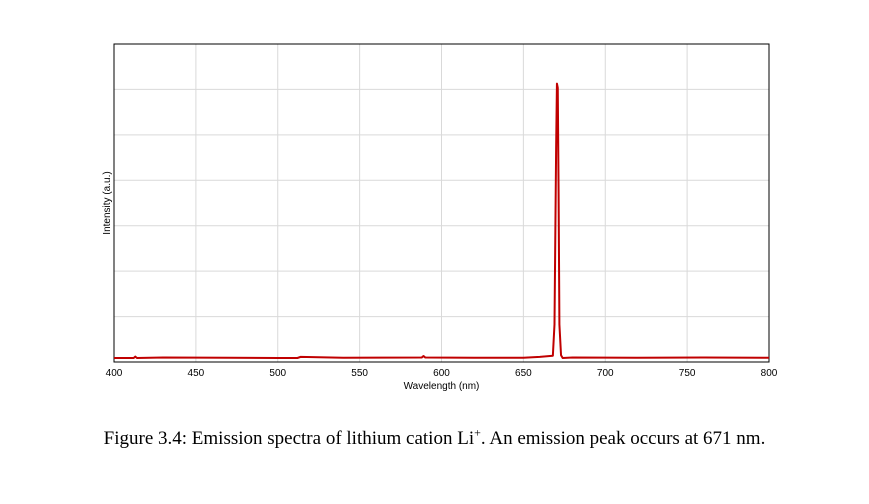 This screenshot has width=869, height=504. Describe the element at coordinates (623, 438) in the screenshot. I see `caption-text-end: . An emission peak occurs at 671 nm.` at that location.